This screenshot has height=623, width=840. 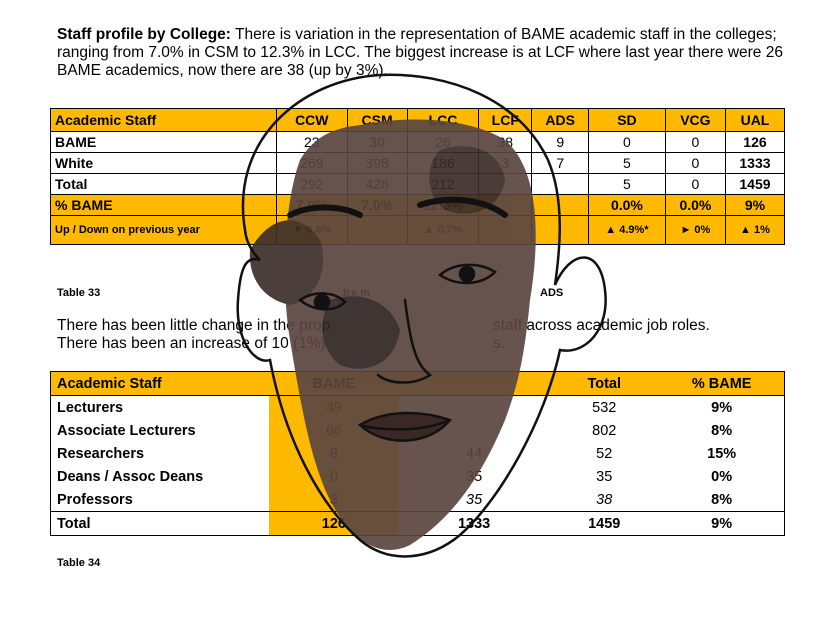 I want to click on col-header: CCW, so click(x=312, y=120).